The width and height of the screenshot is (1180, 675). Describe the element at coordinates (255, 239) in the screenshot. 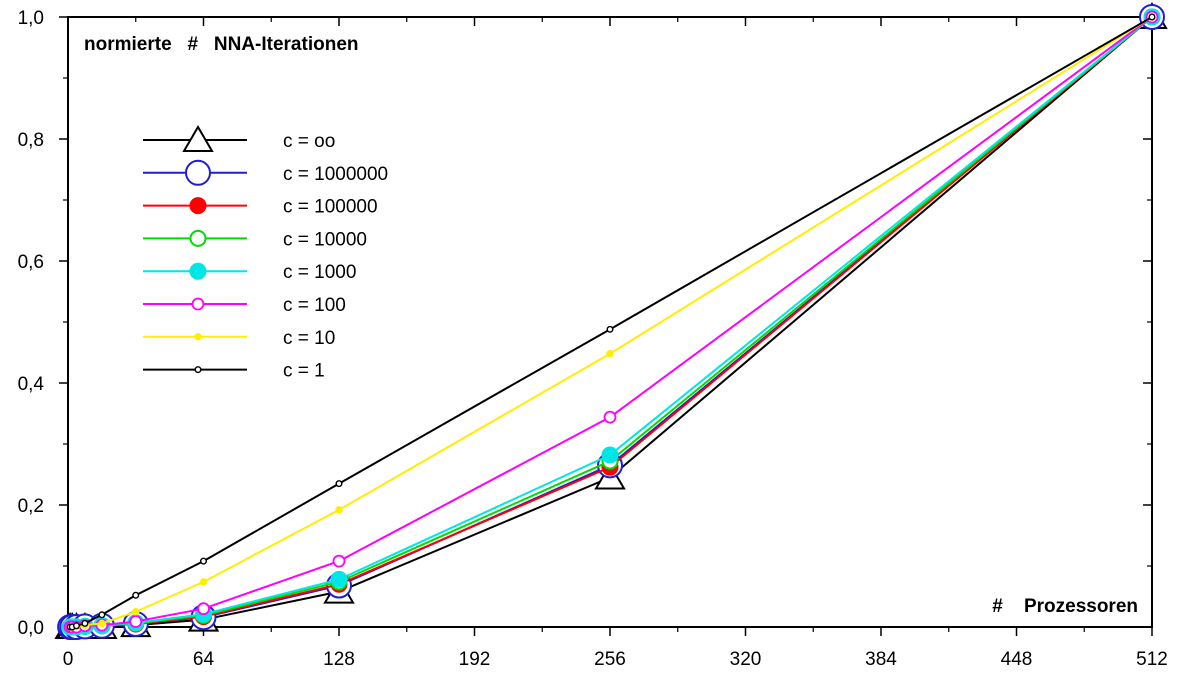

I see `legend-item: c = 10000` at that location.